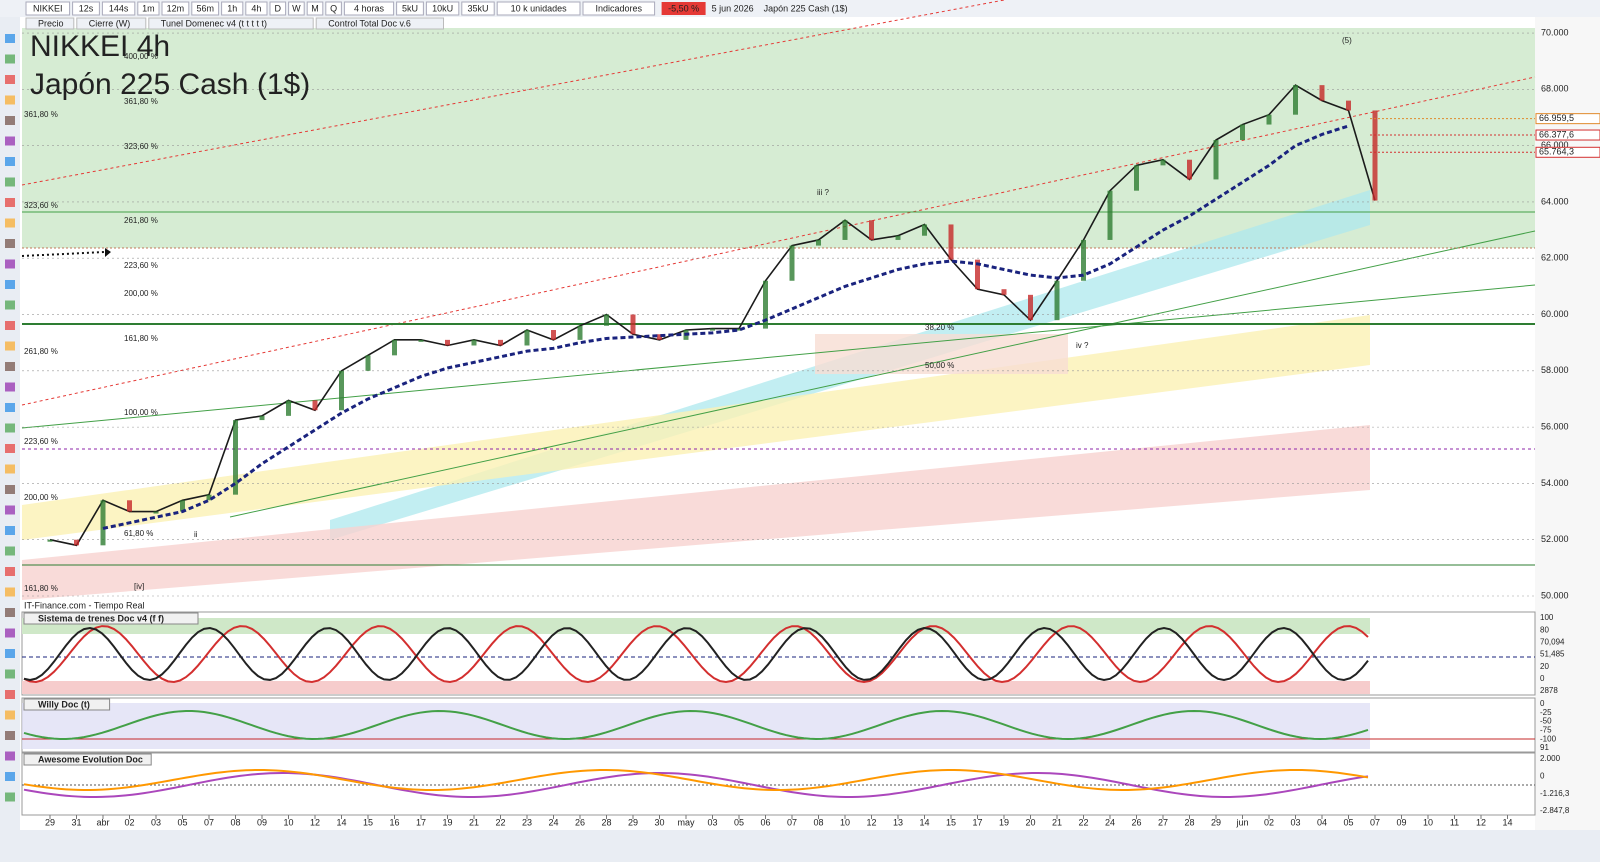 This screenshot has width=1600, height=862. I want to click on price-marker-label: 65.764,3, so click(1556, 152).